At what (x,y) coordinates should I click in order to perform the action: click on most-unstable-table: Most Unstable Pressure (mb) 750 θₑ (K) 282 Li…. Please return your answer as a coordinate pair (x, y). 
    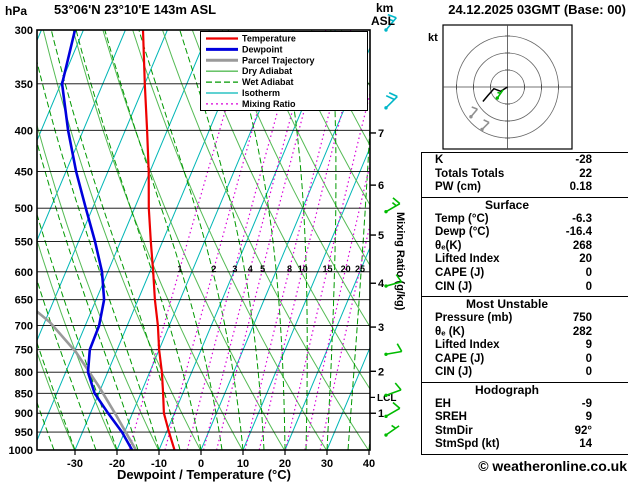
    Looking at the image, I should click on (525, 339).